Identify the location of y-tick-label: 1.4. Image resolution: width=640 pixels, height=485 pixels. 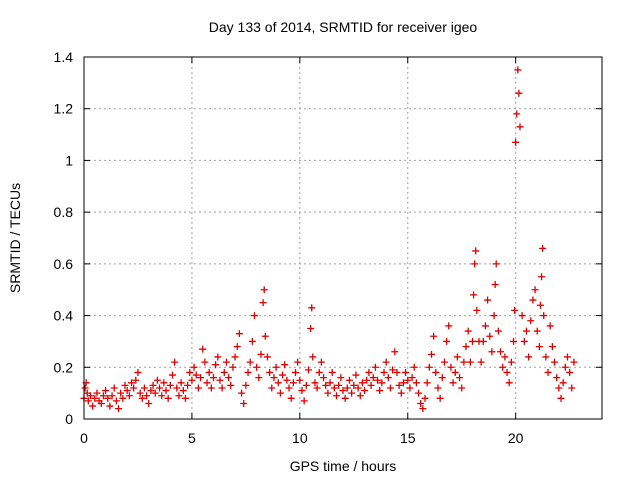
(64, 57).